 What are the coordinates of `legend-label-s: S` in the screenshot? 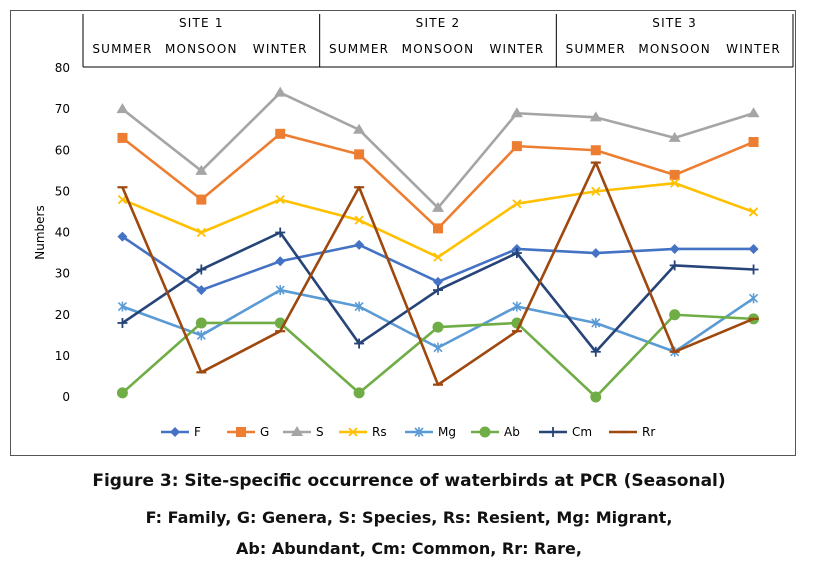 It's located at (320, 432).